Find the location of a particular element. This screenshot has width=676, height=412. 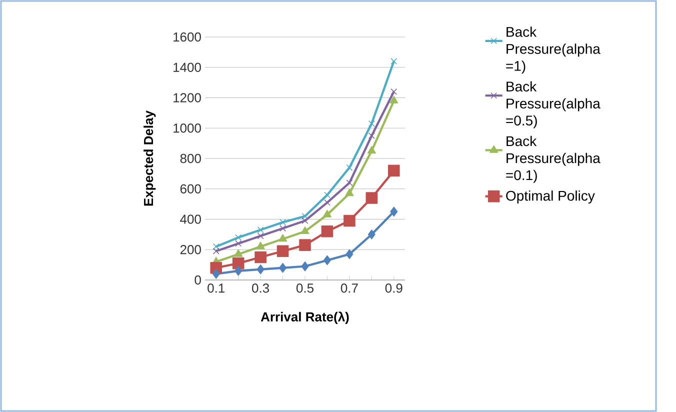

legend-label: Back Pressure(alpha =0.5) is located at coordinates (553, 104).